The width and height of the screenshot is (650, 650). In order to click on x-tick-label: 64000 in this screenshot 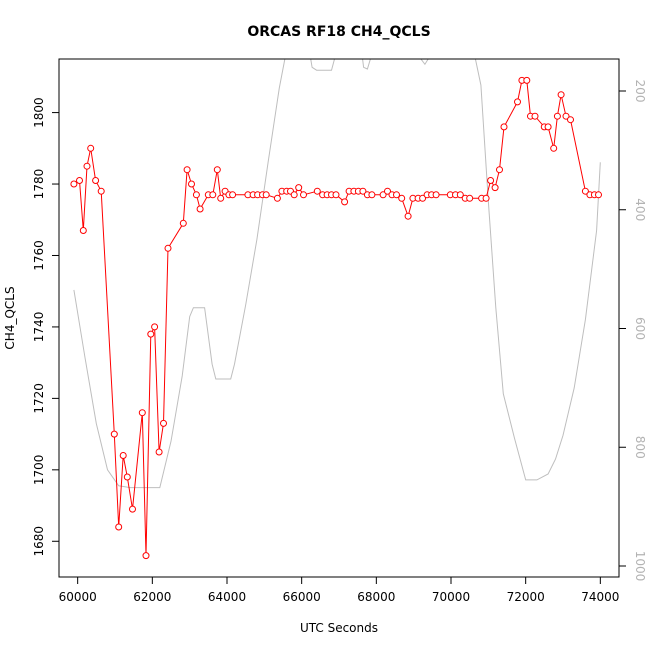, I will do `click(227, 597)`.